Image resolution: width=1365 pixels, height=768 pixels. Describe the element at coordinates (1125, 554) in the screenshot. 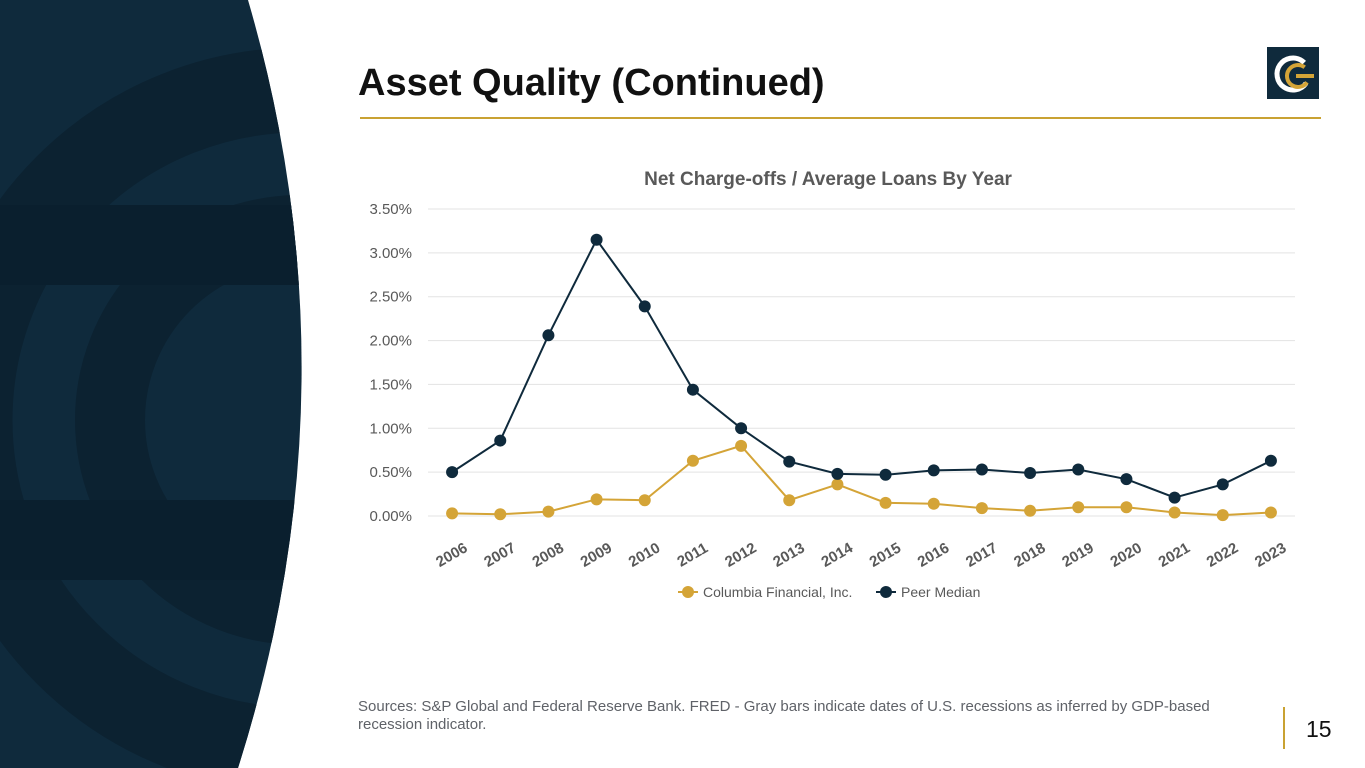

I see `x-tick-label: 2020` at that location.